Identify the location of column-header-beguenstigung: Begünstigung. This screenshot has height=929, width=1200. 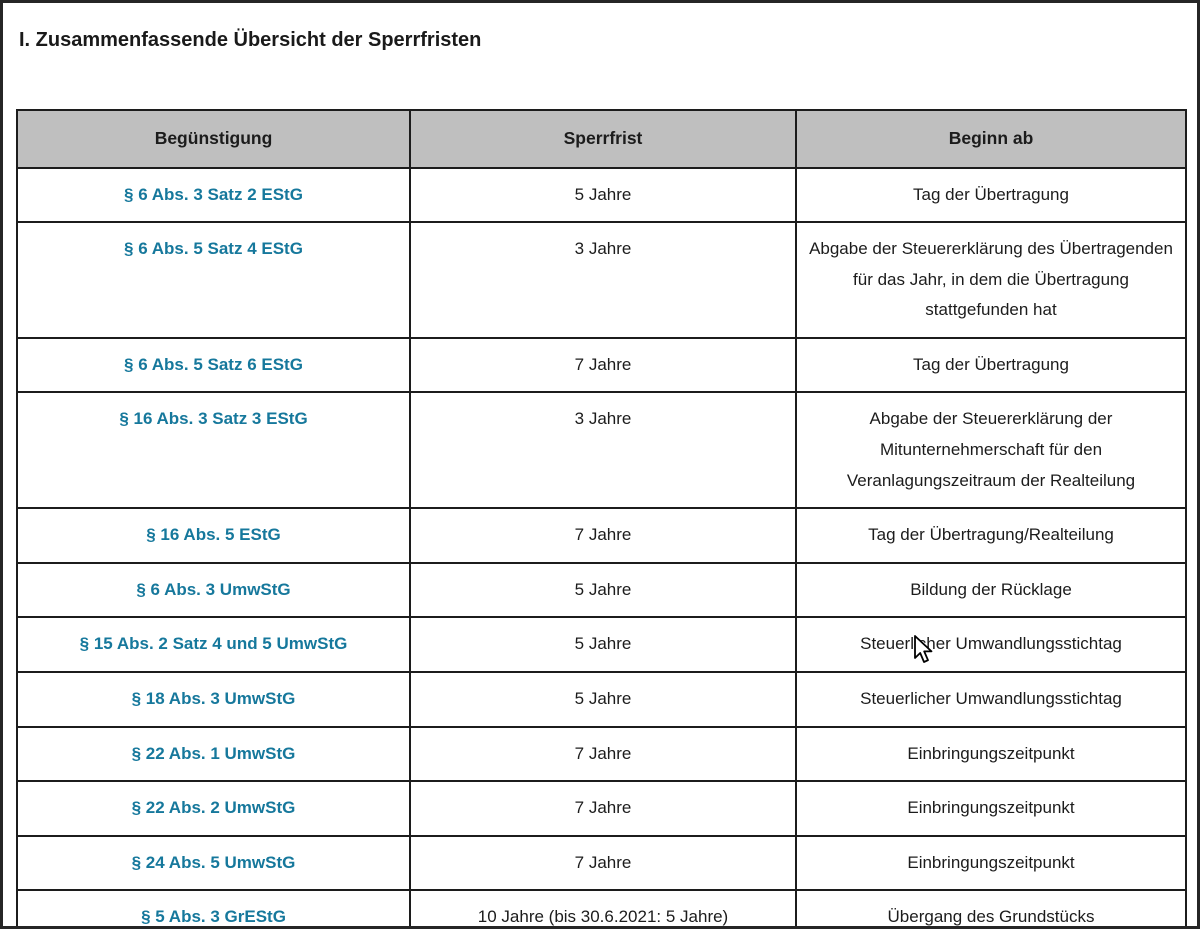
(213, 139).